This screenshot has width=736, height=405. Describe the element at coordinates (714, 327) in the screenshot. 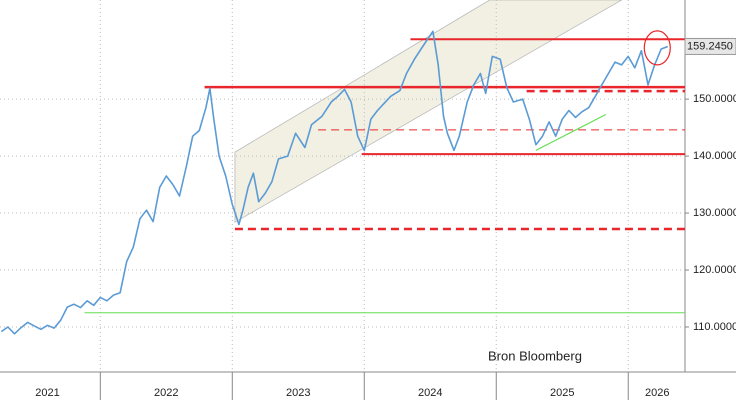

I see `y-tick-label: 110.0000` at that location.